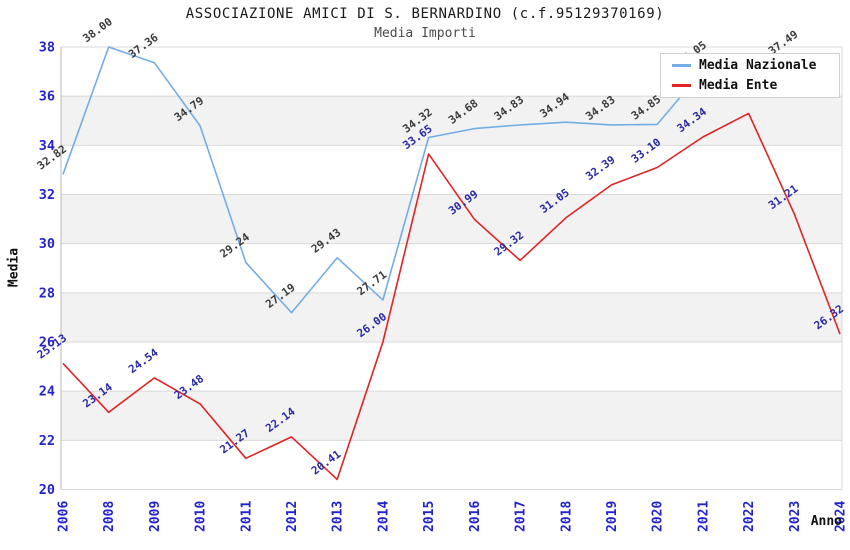 The image size is (850, 550). What do you see at coordinates (155, 516) in the screenshot?
I see `x-tick-label: 2009` at bounding box center [155, 516].